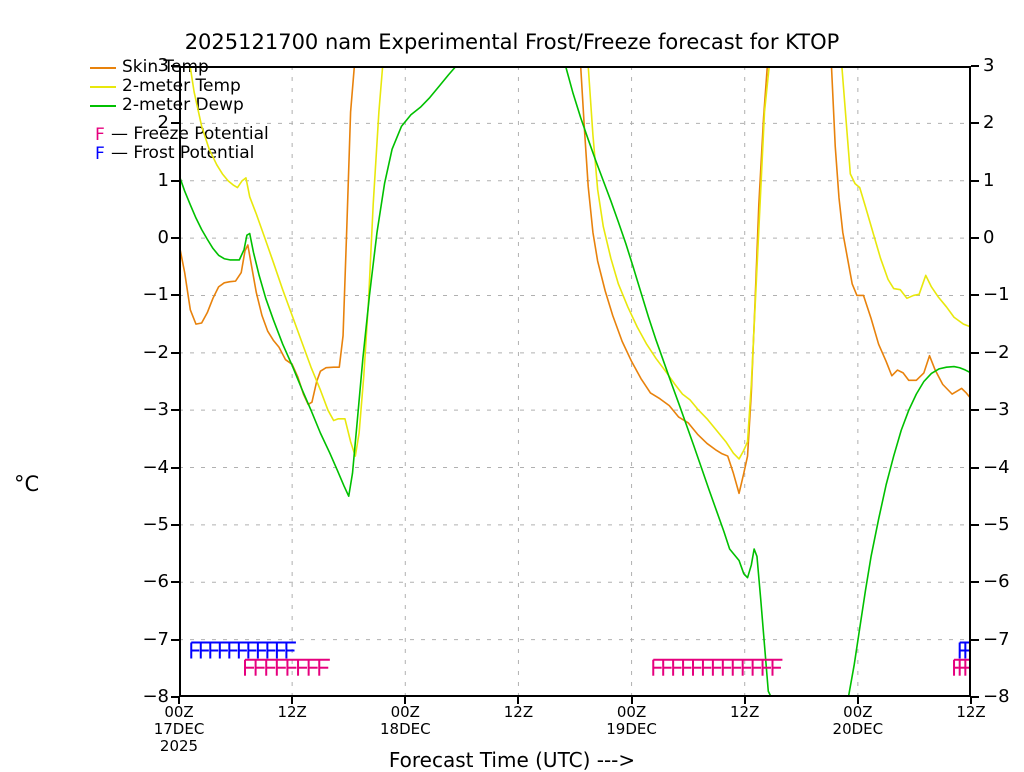  Describe the element at coordinates (100, 134) in the screenshot. I see `freeze-potential-f-icon: F` at that location.